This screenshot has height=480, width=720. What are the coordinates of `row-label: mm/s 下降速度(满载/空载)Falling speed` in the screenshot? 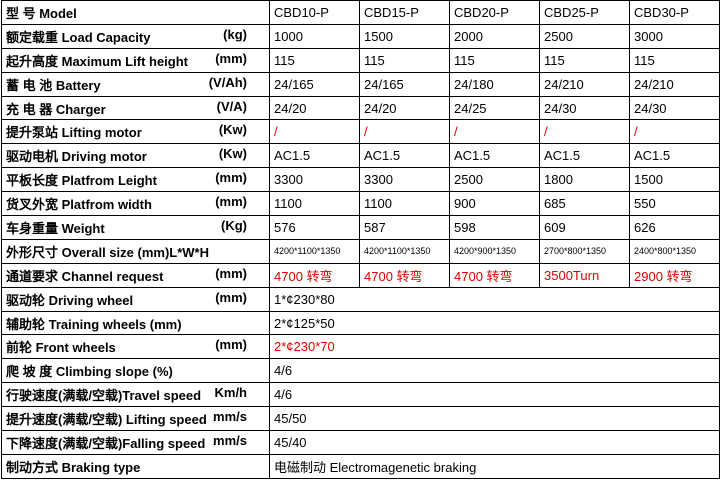 It's located at (135, 442).